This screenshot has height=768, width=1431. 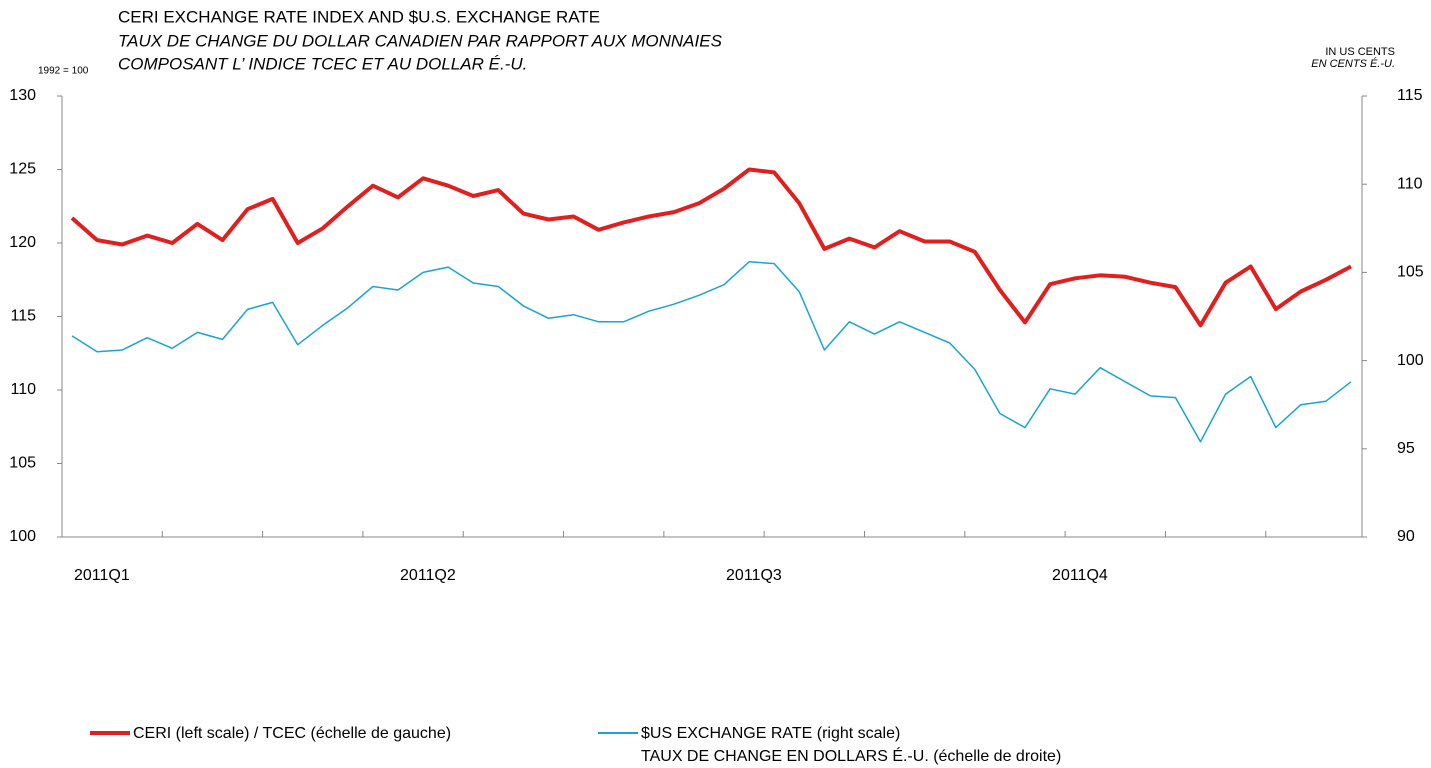 What do you see at coordinates (1410, 183) in the screenshot?
I see `y2-tick-label: 110` at bounding box center [1410, 183].